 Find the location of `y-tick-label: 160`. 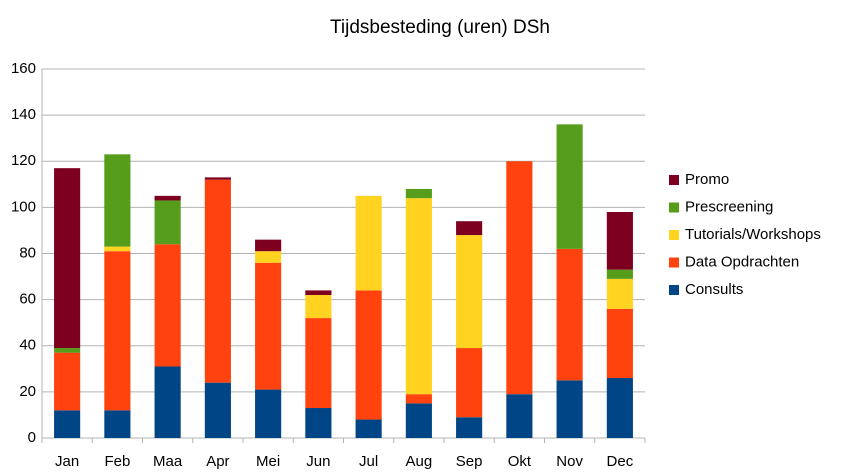

y-tick-label: 160 is located at coordinates (23, 68).